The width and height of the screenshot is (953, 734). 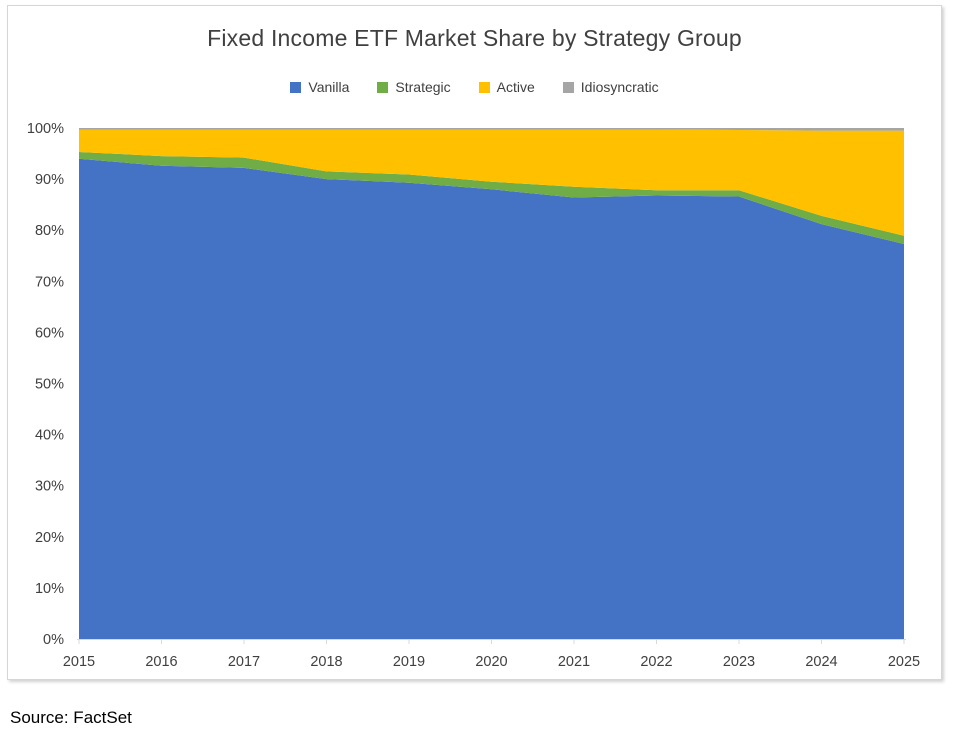 What do you see at coordinates (49, 333) in the screenshot?
I see `y-axis-label: 60%` at bounding box center [49, 333].